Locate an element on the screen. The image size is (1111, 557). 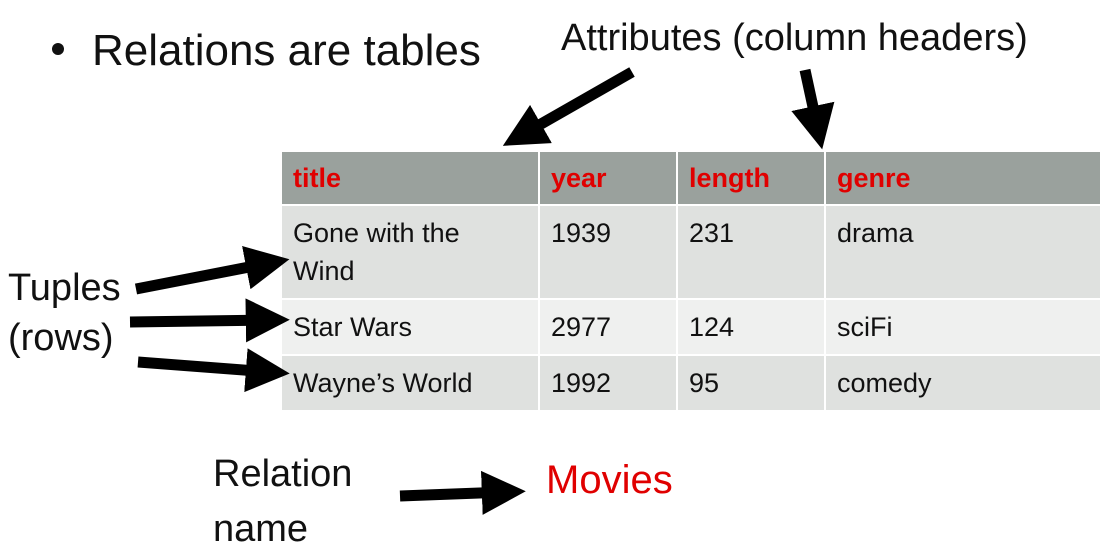
cell-year: 1992 is located at coordinates (608, 383).